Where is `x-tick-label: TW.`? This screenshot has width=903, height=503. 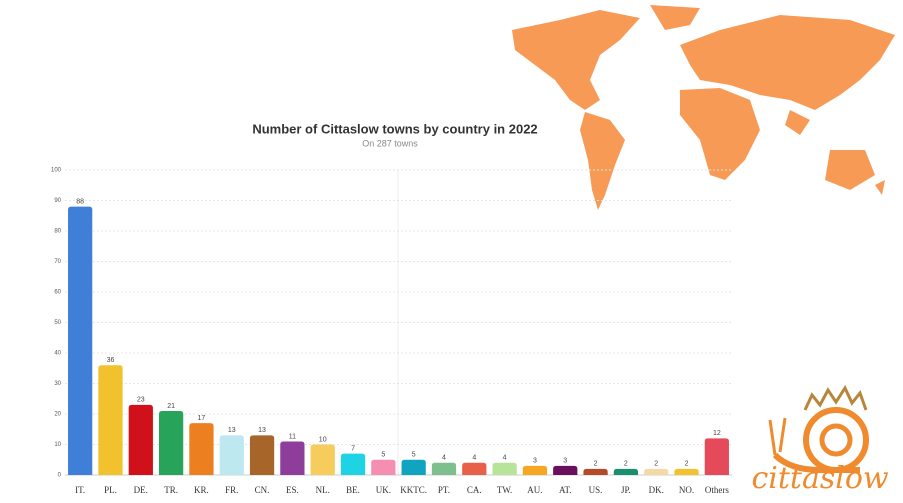
x-tick-label: TW. is located at coordinates (504, 490).